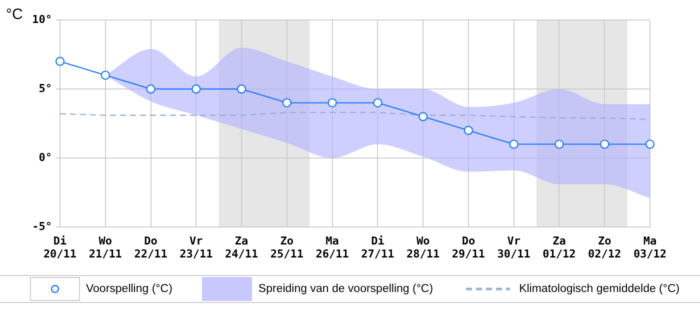 This screenshot has width=700, height=327. I want to click on legend-label: Voorspelling (°C), so click(129, 289).